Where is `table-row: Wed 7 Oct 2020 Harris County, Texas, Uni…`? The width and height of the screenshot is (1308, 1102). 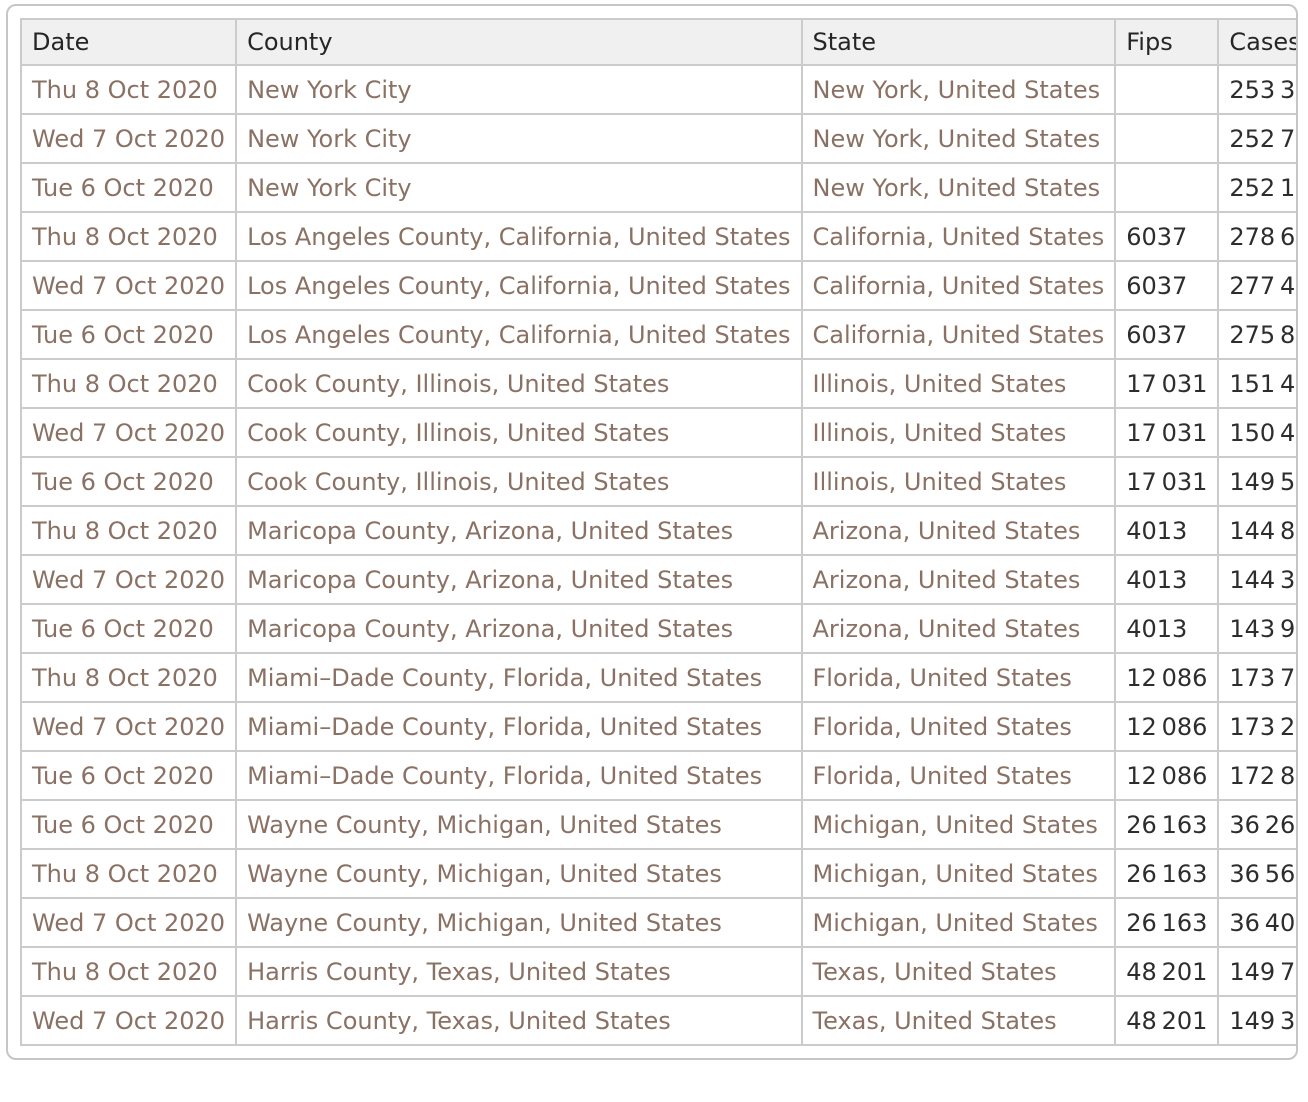
table-row: Wed 7 Oct 2020 Harris County, Texas, Uni… is located at coordinates (657, 1020).